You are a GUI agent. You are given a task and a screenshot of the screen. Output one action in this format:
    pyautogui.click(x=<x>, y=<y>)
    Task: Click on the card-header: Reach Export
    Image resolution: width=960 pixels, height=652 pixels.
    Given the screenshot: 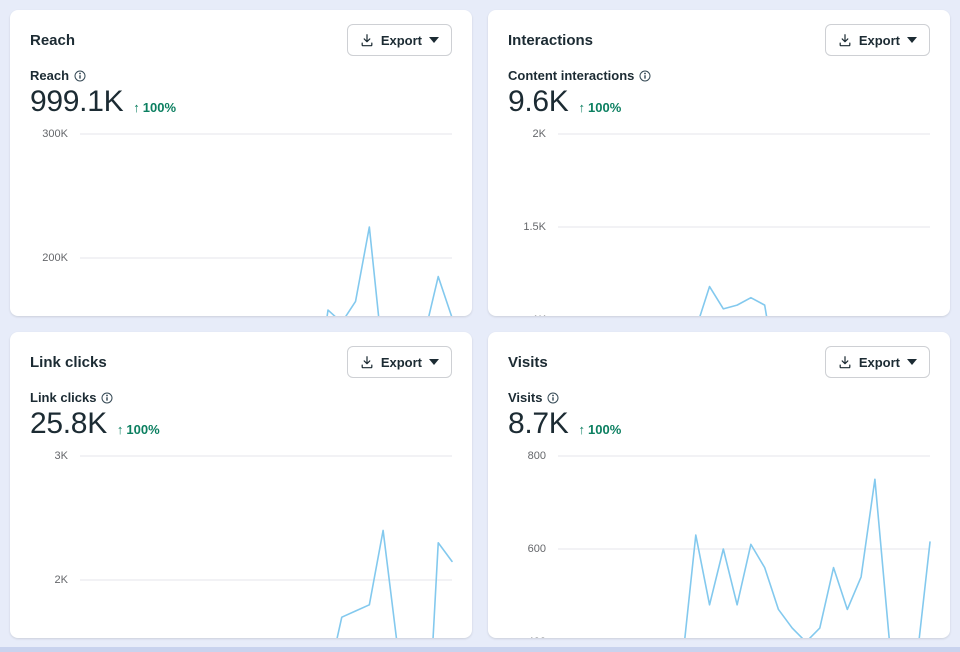 What is the action you would take?
    pyautogui.click(x=241, y=40)
    